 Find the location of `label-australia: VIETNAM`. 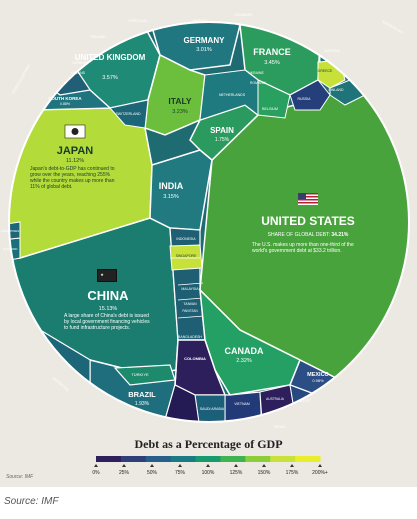

label-australia: VIETNAM is located at coordinates (242, 404).